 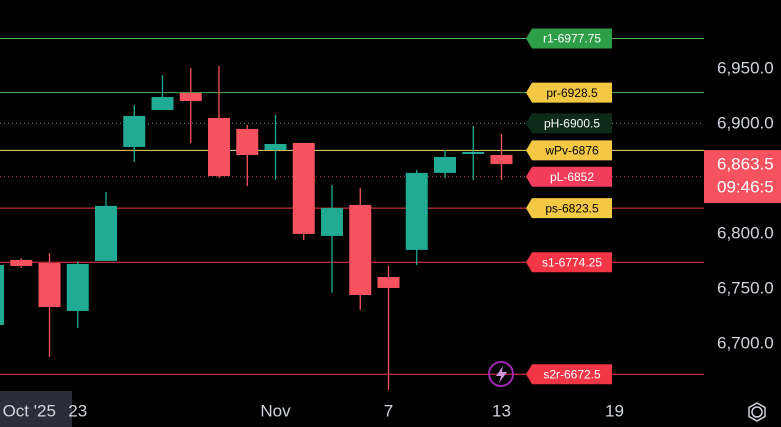 What do you see at coordinates (745, 287) in the screenshot?
I see `y-tick-label: 6,750.0` at bounding box center [745, 287].